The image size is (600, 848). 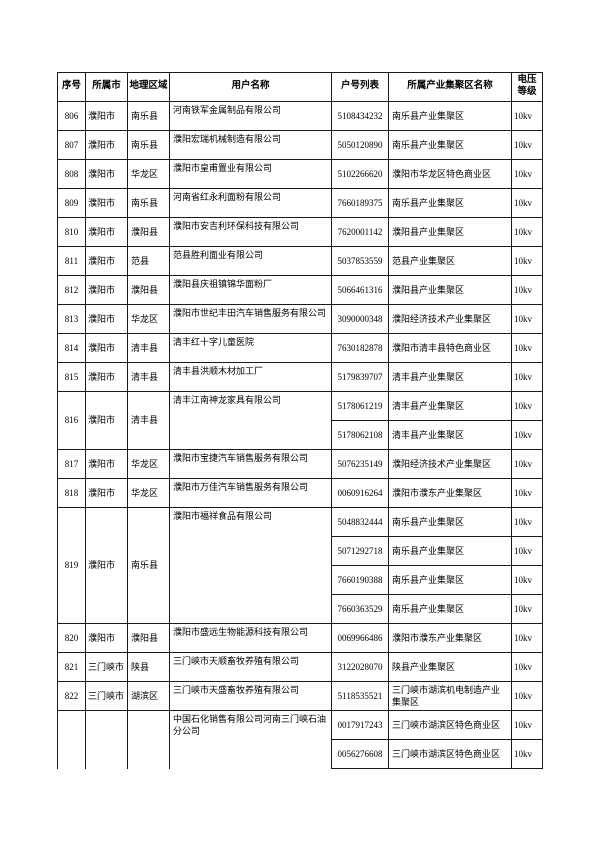 What do you see at coordinates (360, 725) in the screenshot?
I see `cell-account: 0017917243` at bounding box center [360, 725].